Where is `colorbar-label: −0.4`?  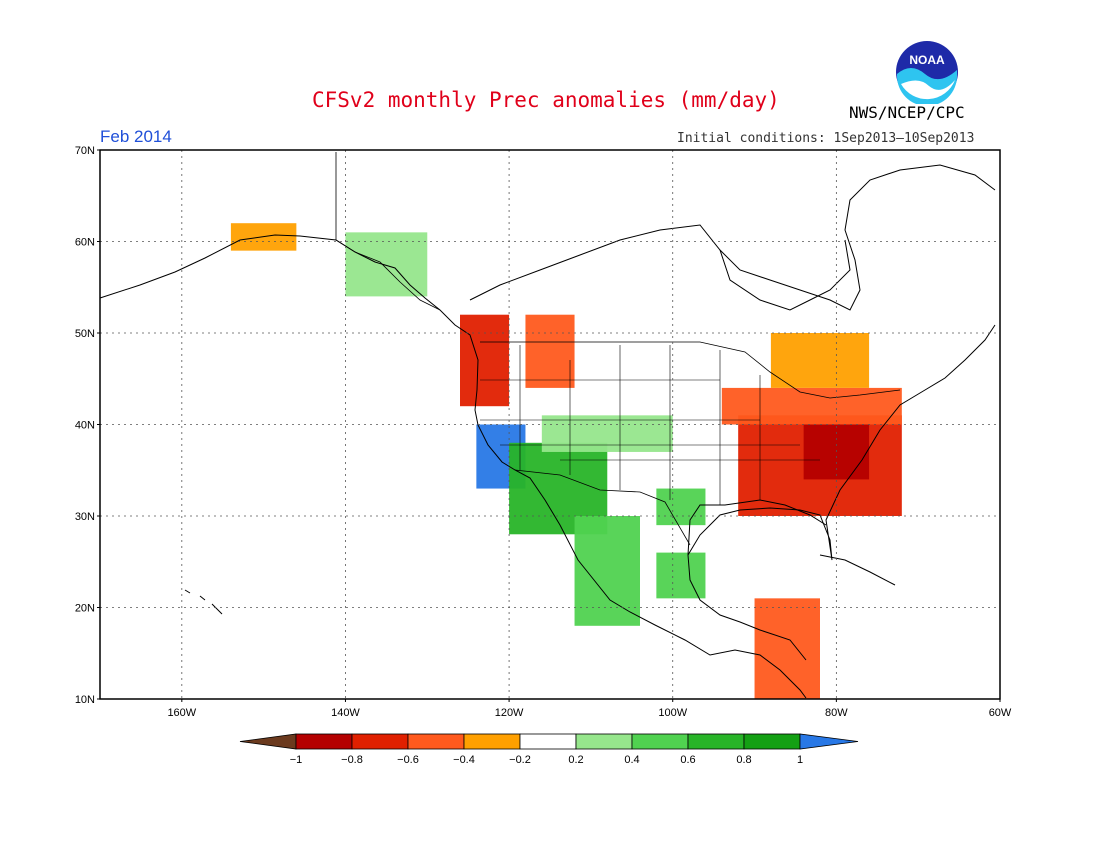
colorbar-label: −0.4 is located at coordinates (464, 760).